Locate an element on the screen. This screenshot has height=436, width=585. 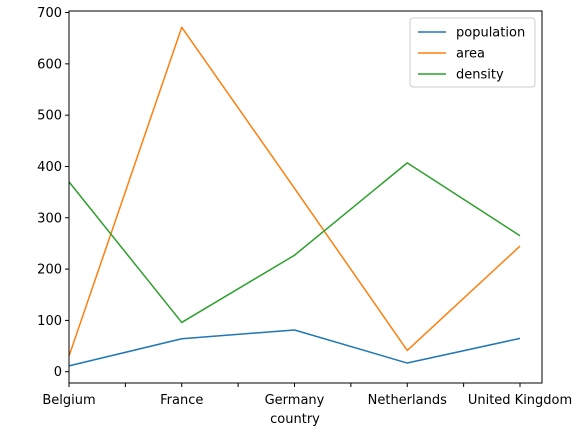
legend-label-area: area is located at coordinates (470, 54).